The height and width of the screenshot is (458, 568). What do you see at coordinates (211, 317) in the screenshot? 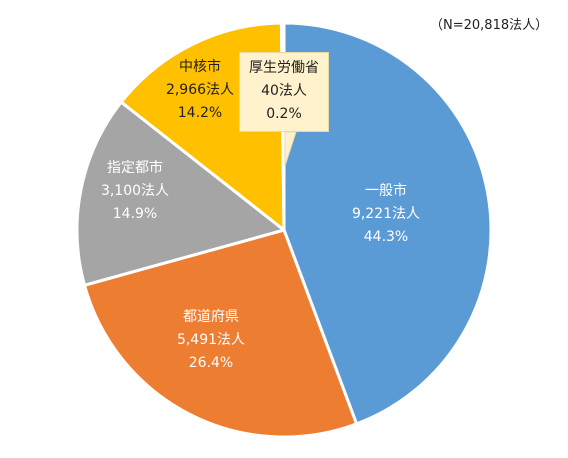
I see `slice-label-name: 都道府県` at bounding box center [211, 317].